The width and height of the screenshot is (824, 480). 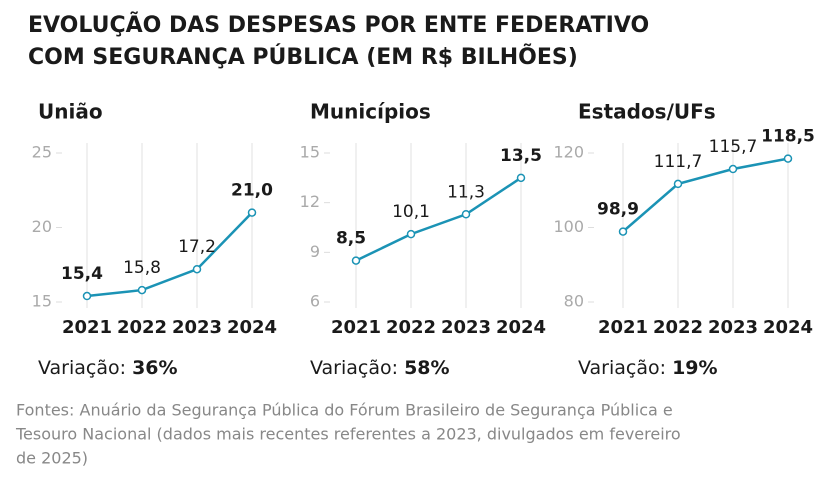 I want to click on data-label: 8,5, so click(x=351, y=239).